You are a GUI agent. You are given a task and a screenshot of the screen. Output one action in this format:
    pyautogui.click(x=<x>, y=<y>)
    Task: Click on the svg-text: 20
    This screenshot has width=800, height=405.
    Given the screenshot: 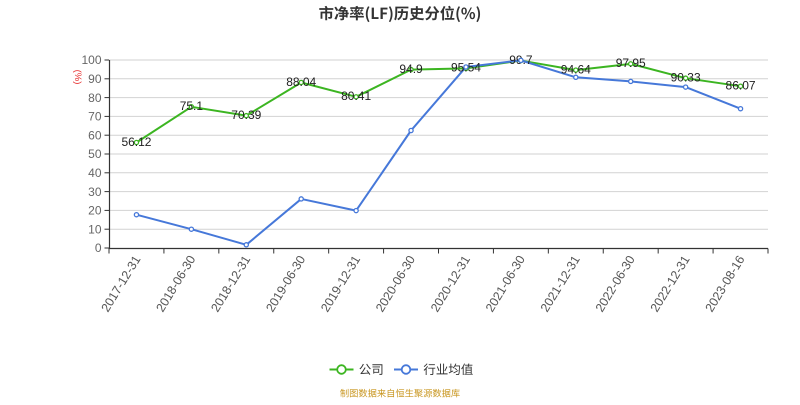 What is the action you would take?
    pyautogui.click(x=95, y=211)
    